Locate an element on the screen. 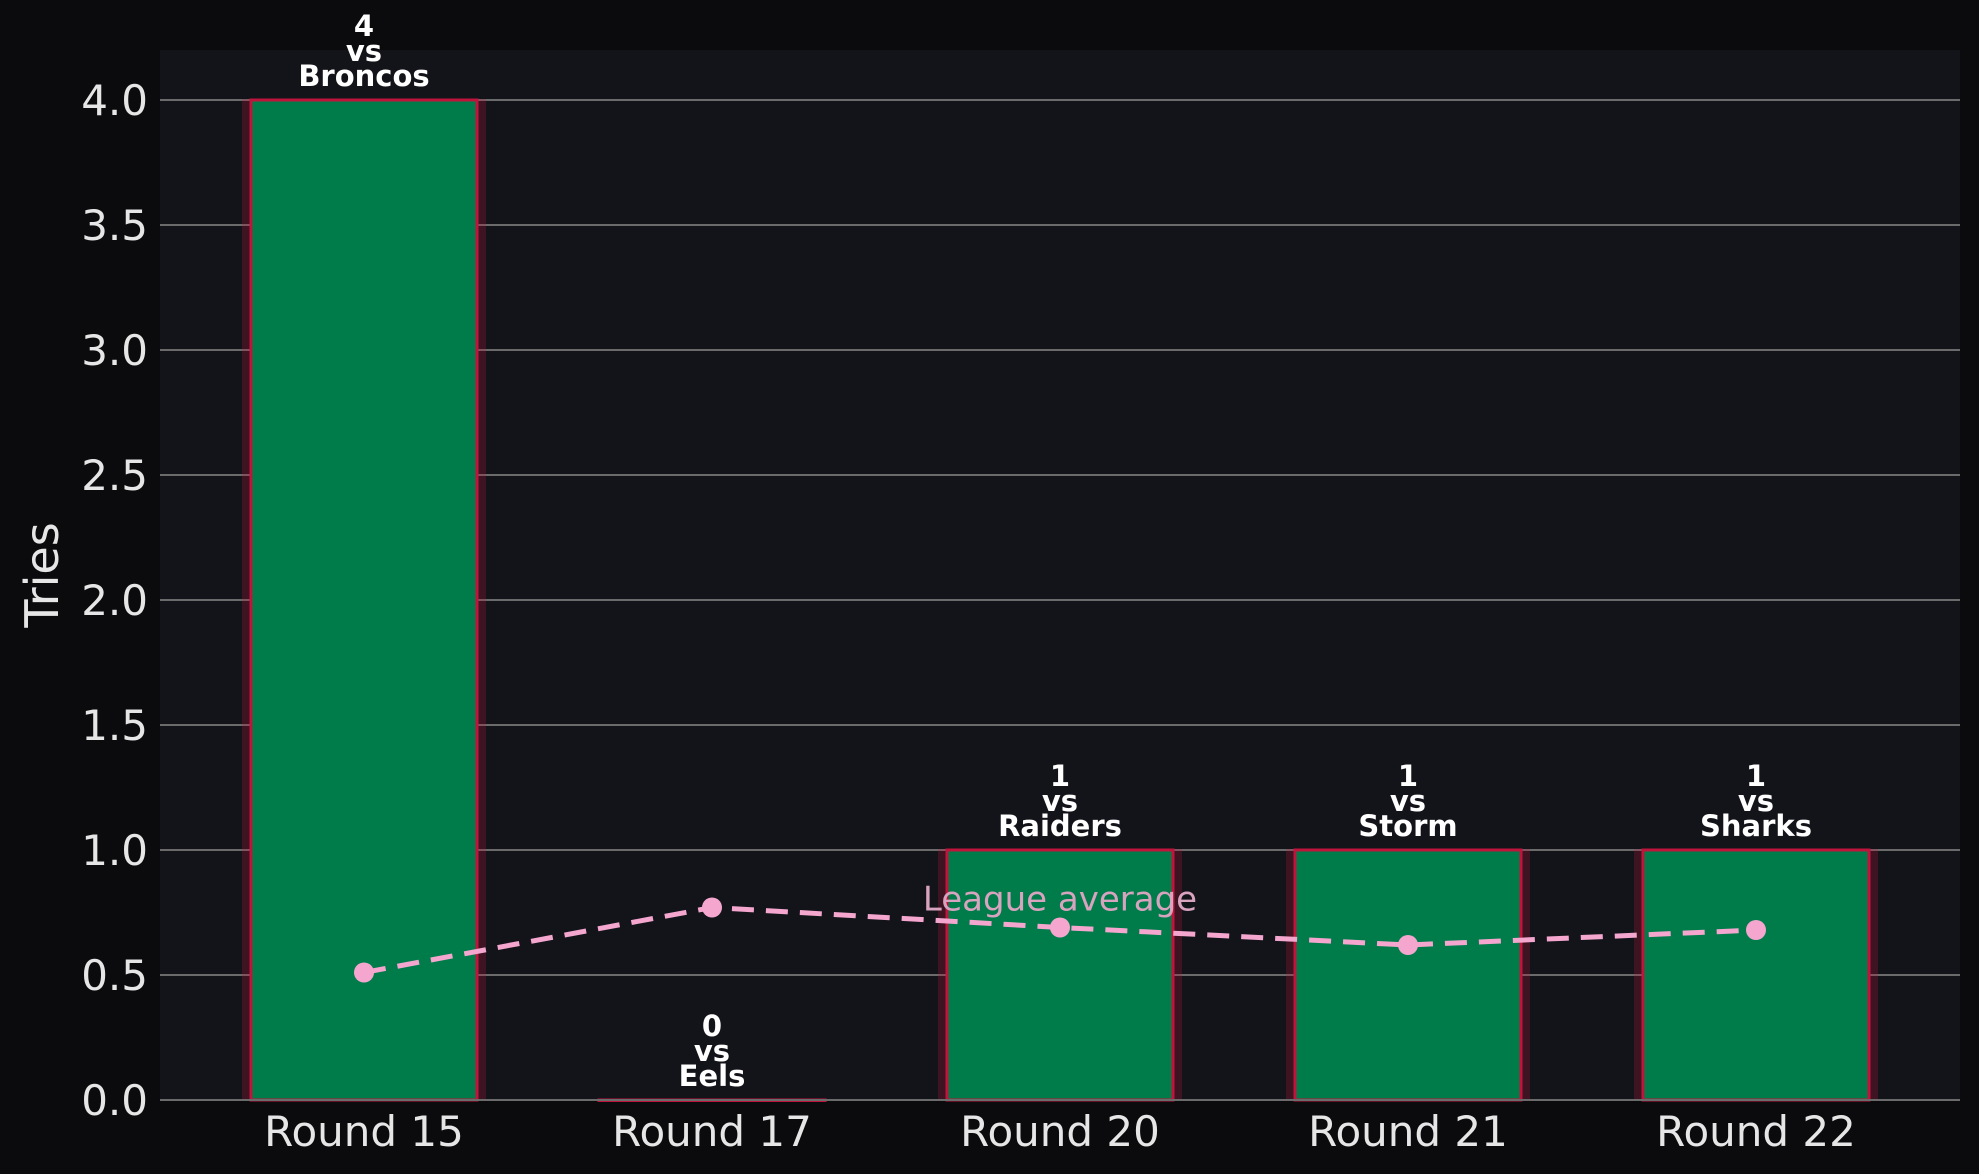 Image resolution: width=1979 pixels, height=1174 pixels. y-tick-label: 3.5 is located at coordinates (114, 225).